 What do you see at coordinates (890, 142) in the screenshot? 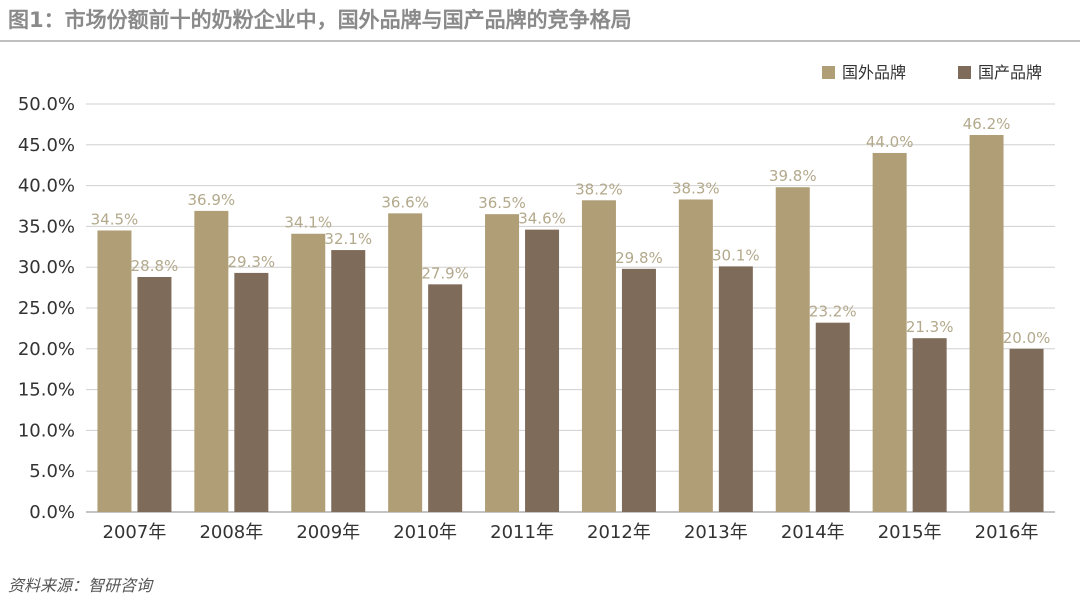
I see `data-label: 44.0%` at bounding box center [890, 142].